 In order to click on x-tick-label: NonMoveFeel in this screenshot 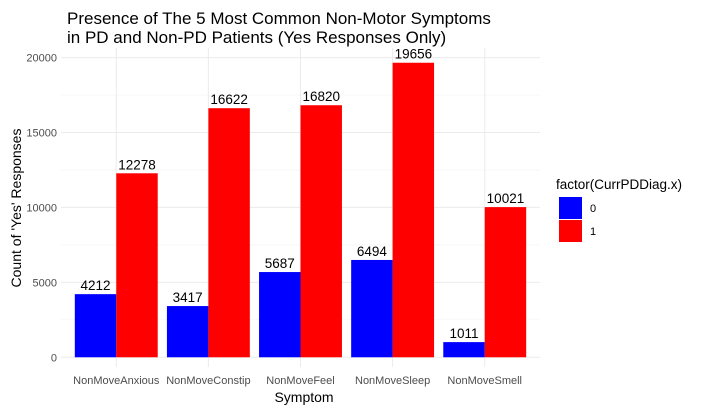, I will do `click(300, 381)`.